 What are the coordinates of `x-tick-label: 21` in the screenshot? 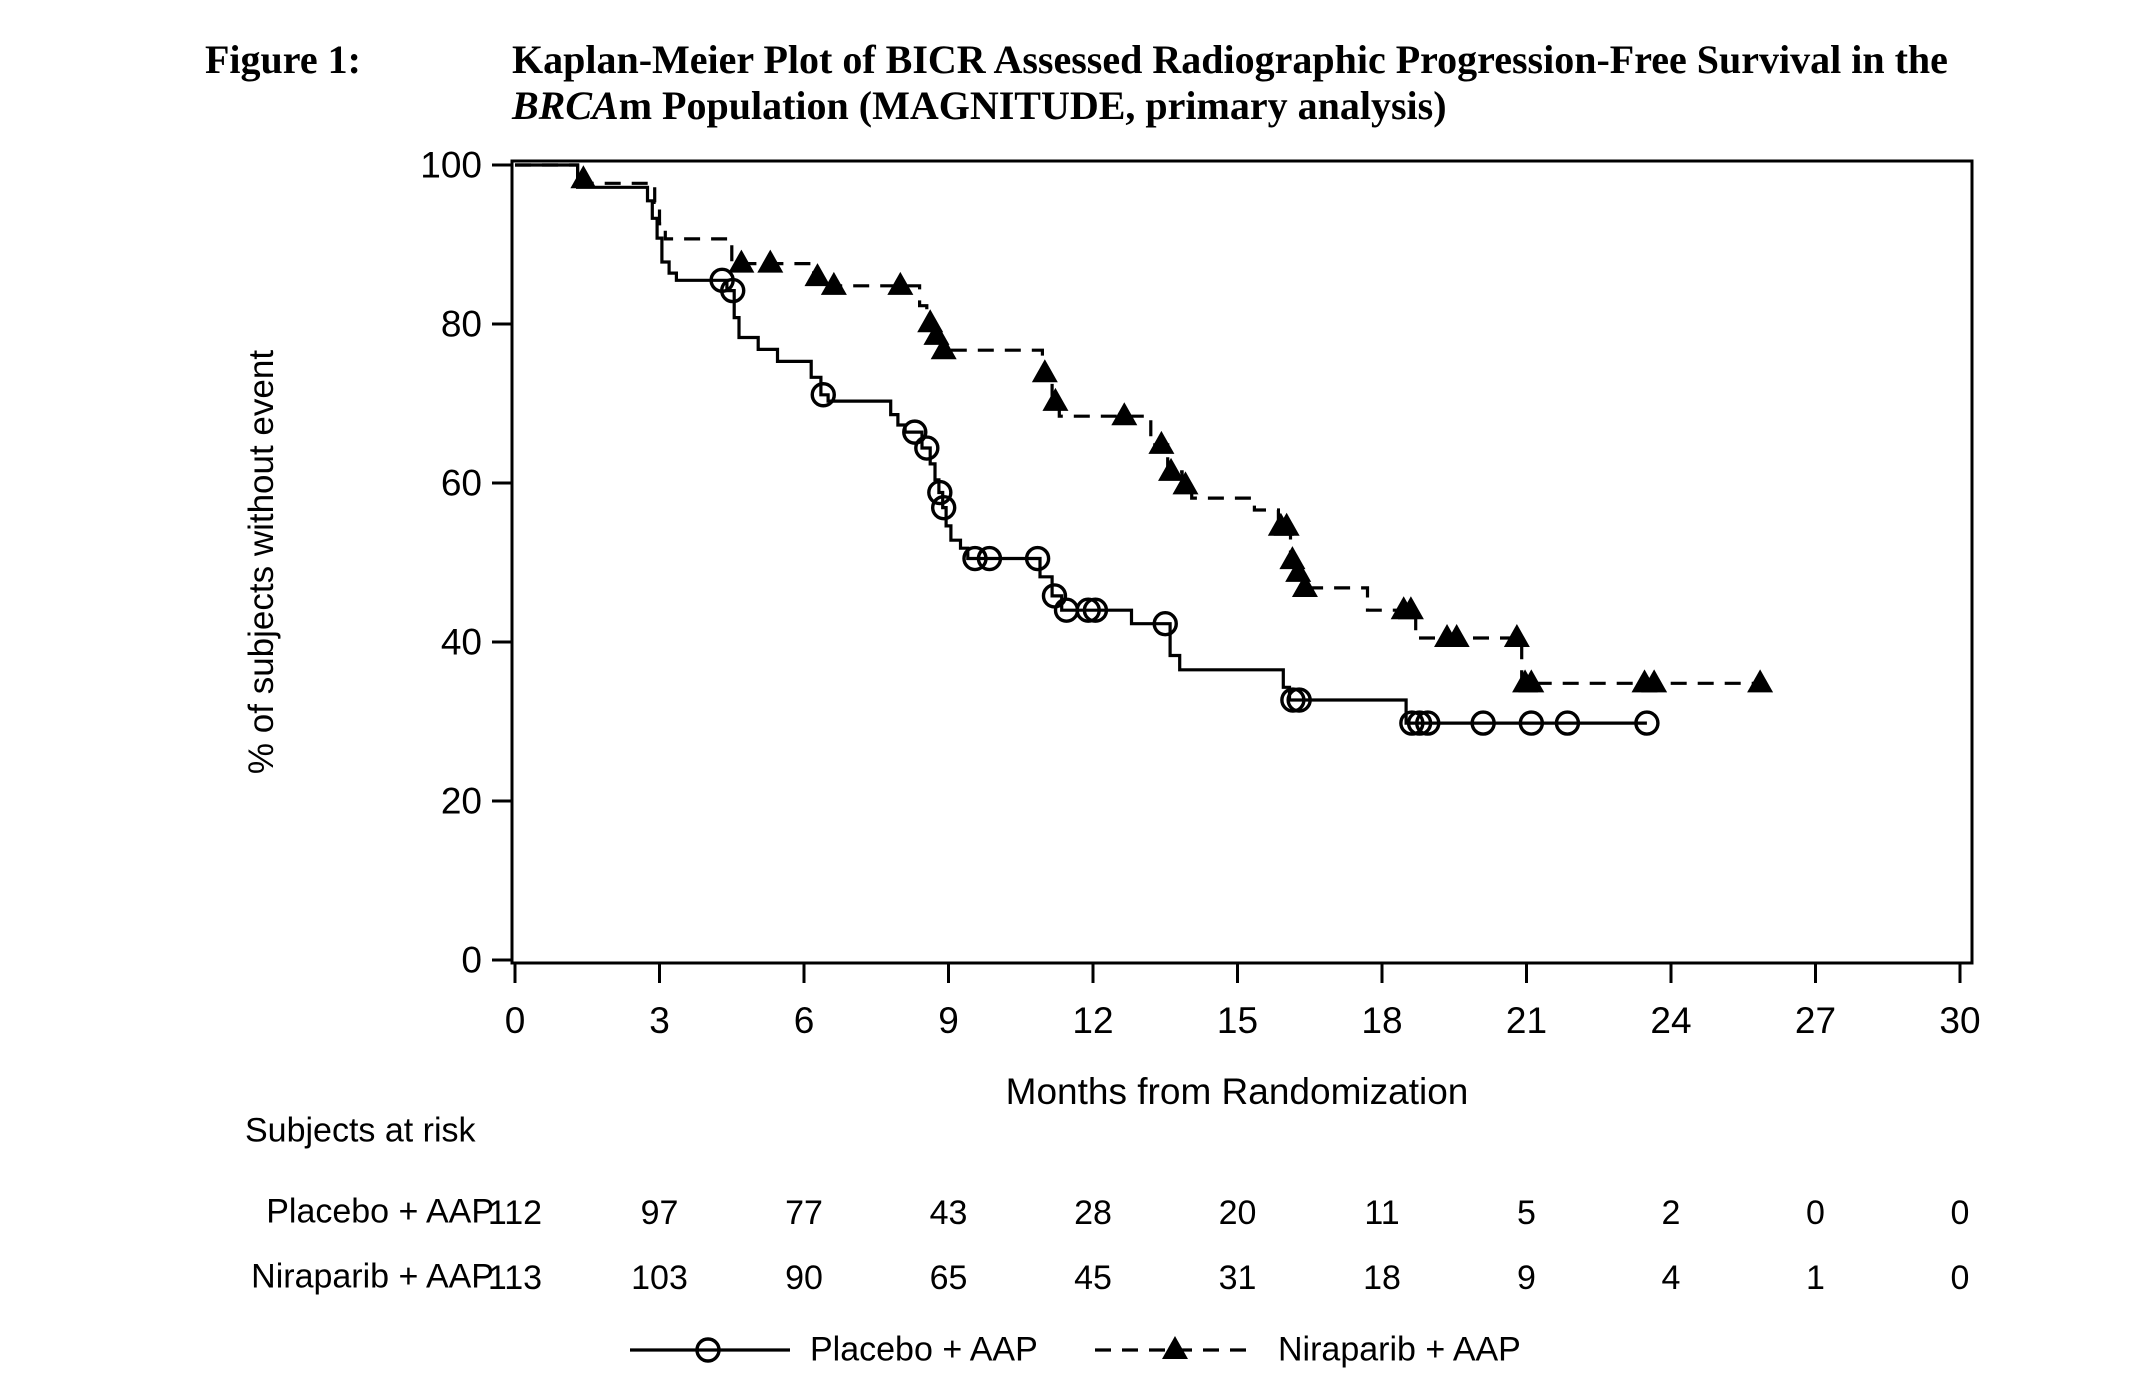 It's located at (1526, 1020).